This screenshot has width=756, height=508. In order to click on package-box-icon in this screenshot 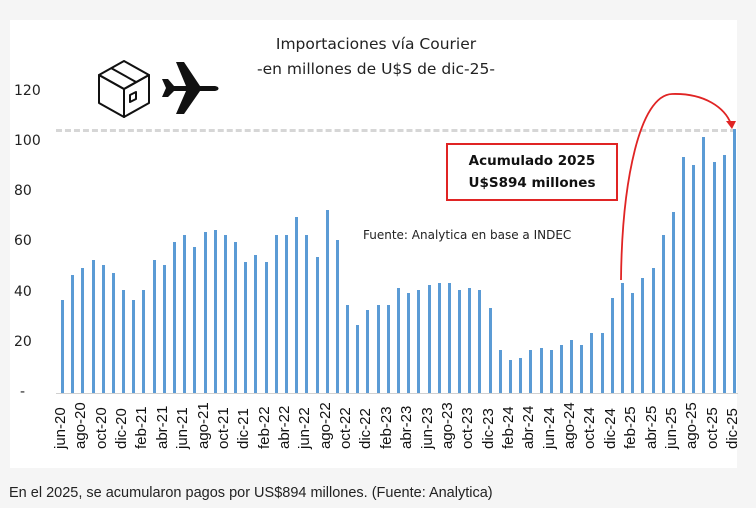, I will do `click(124, 91)`.